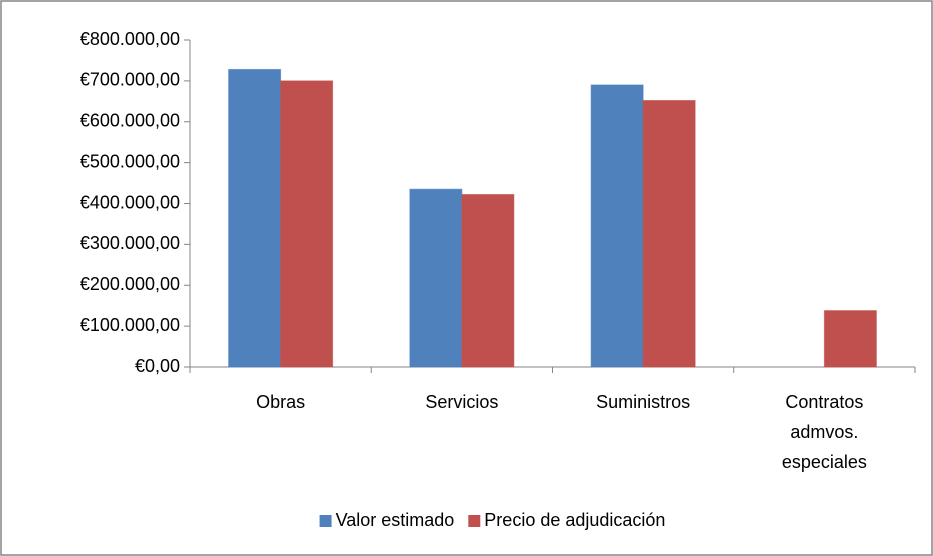 The width and height of the screenshot is (933, 556). What do you see at coordinates (157, 366) in the screenshot?
I see `y-tick-label: €0,00` at bounding box center [157, 366].